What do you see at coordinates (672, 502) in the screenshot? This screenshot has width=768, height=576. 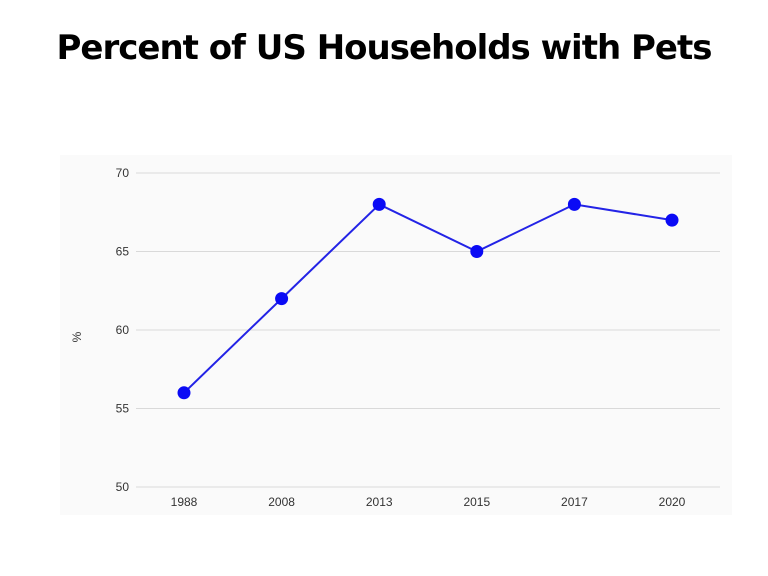 I see `x-tick-label: 2020` at bounding box center [672, 502].